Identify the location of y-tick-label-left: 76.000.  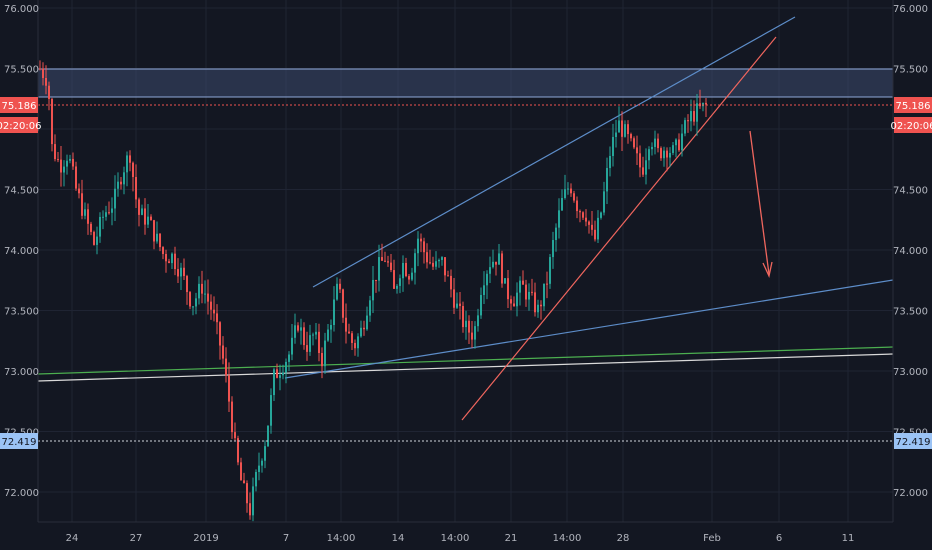
(21, 9).